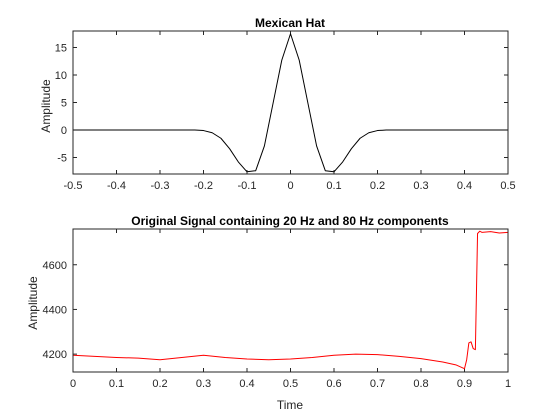  What do you see at coordinates (61, 76) in the screenshot?
I see `y-tick-label: 10` at bounding box center [61, 76].